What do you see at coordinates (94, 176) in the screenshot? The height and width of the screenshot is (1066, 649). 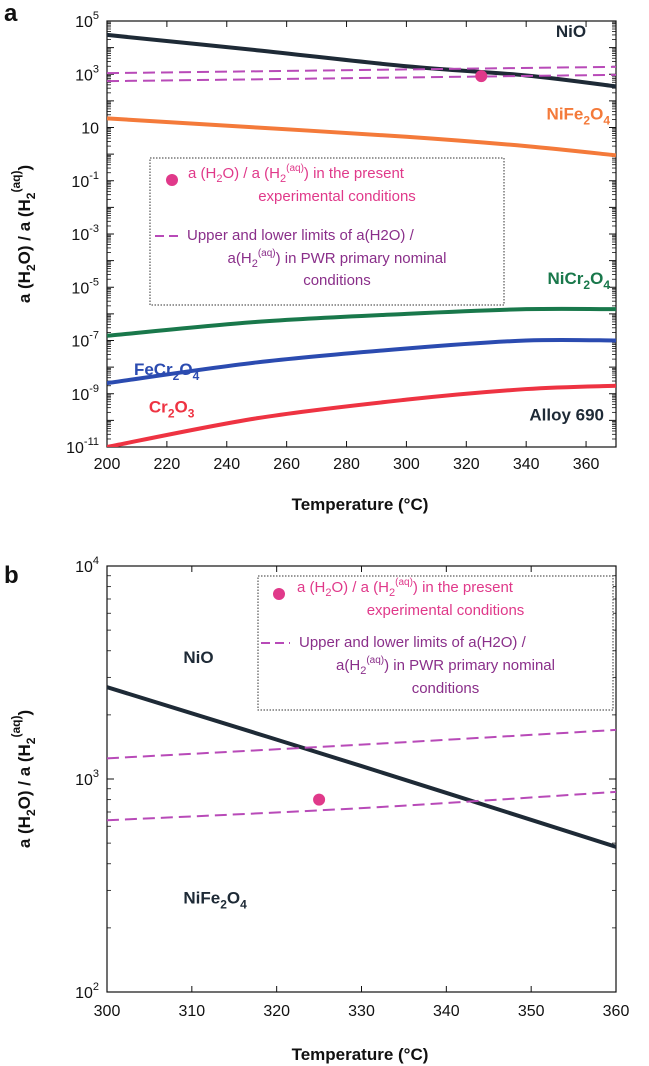 I see `y-tick-exponent: -1` at bounding box center [94, 176].